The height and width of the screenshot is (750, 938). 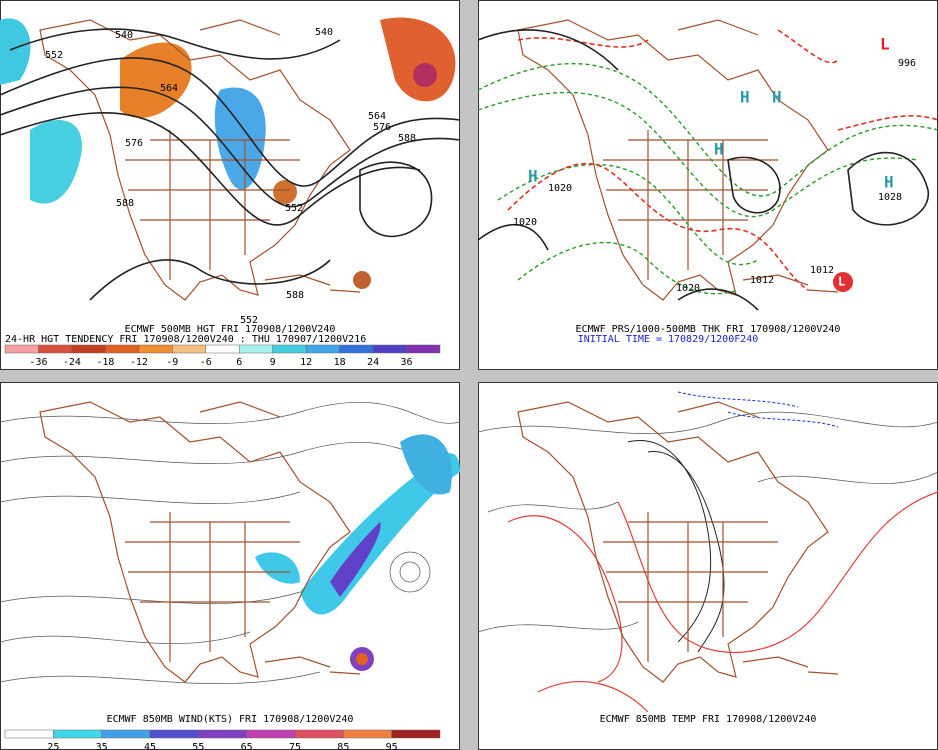 What do you see at coordinates (890, 197) in the screenshot?
I see `isobar-label: 1028` at bounding box center [890, 197].